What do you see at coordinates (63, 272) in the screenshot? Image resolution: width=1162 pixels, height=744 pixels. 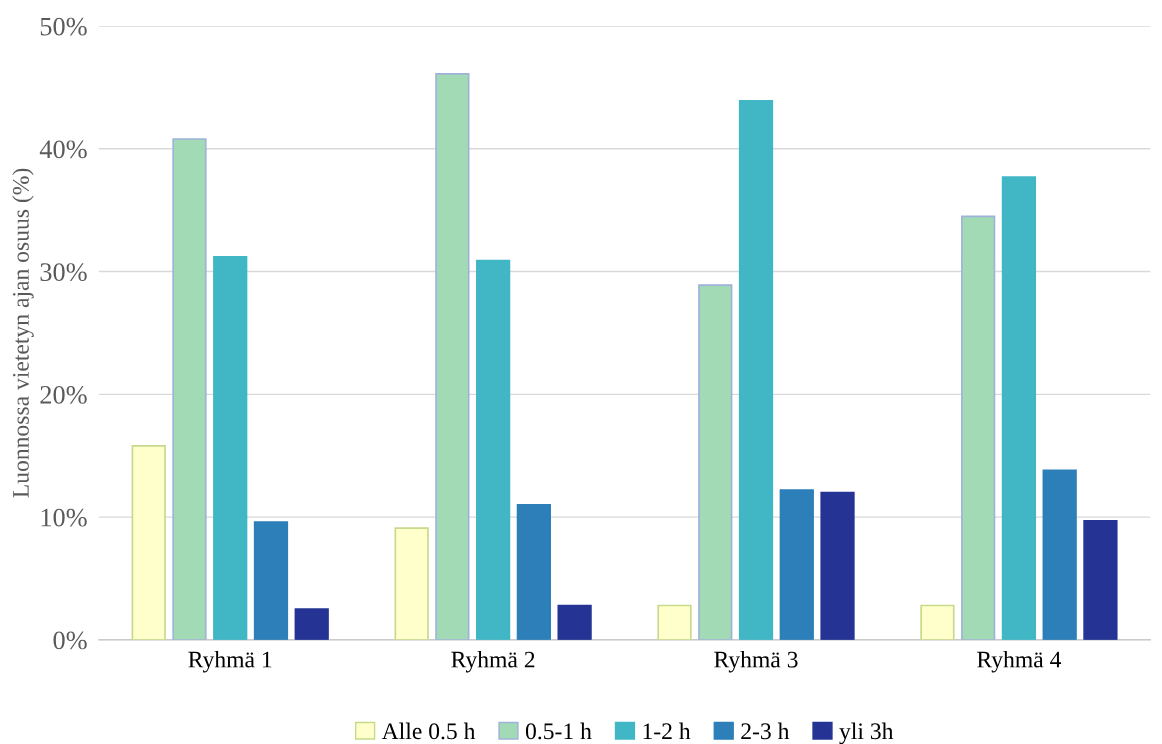 I see `y-tick-label: 30%` at bounding box center [63, 272].